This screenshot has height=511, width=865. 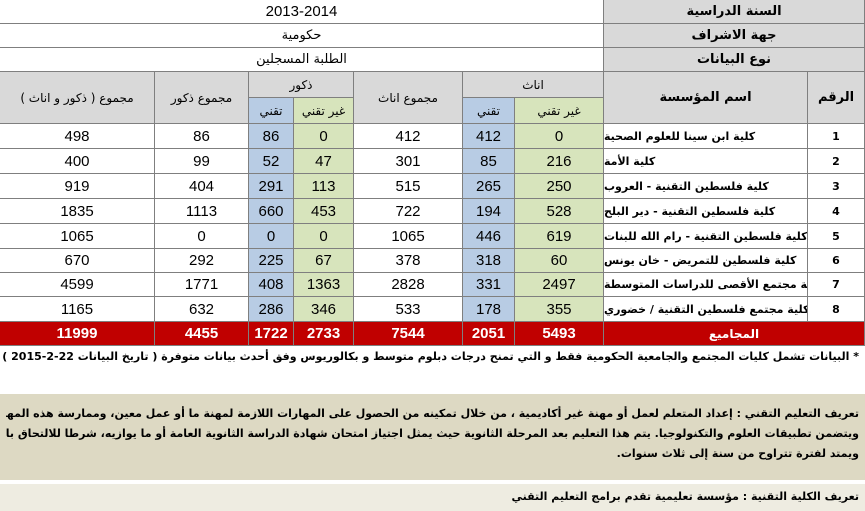 What do you see at coordinates (408, 309) in the screenshot?
I see `cell-female-total: 533` at bounding box center [408, 309].